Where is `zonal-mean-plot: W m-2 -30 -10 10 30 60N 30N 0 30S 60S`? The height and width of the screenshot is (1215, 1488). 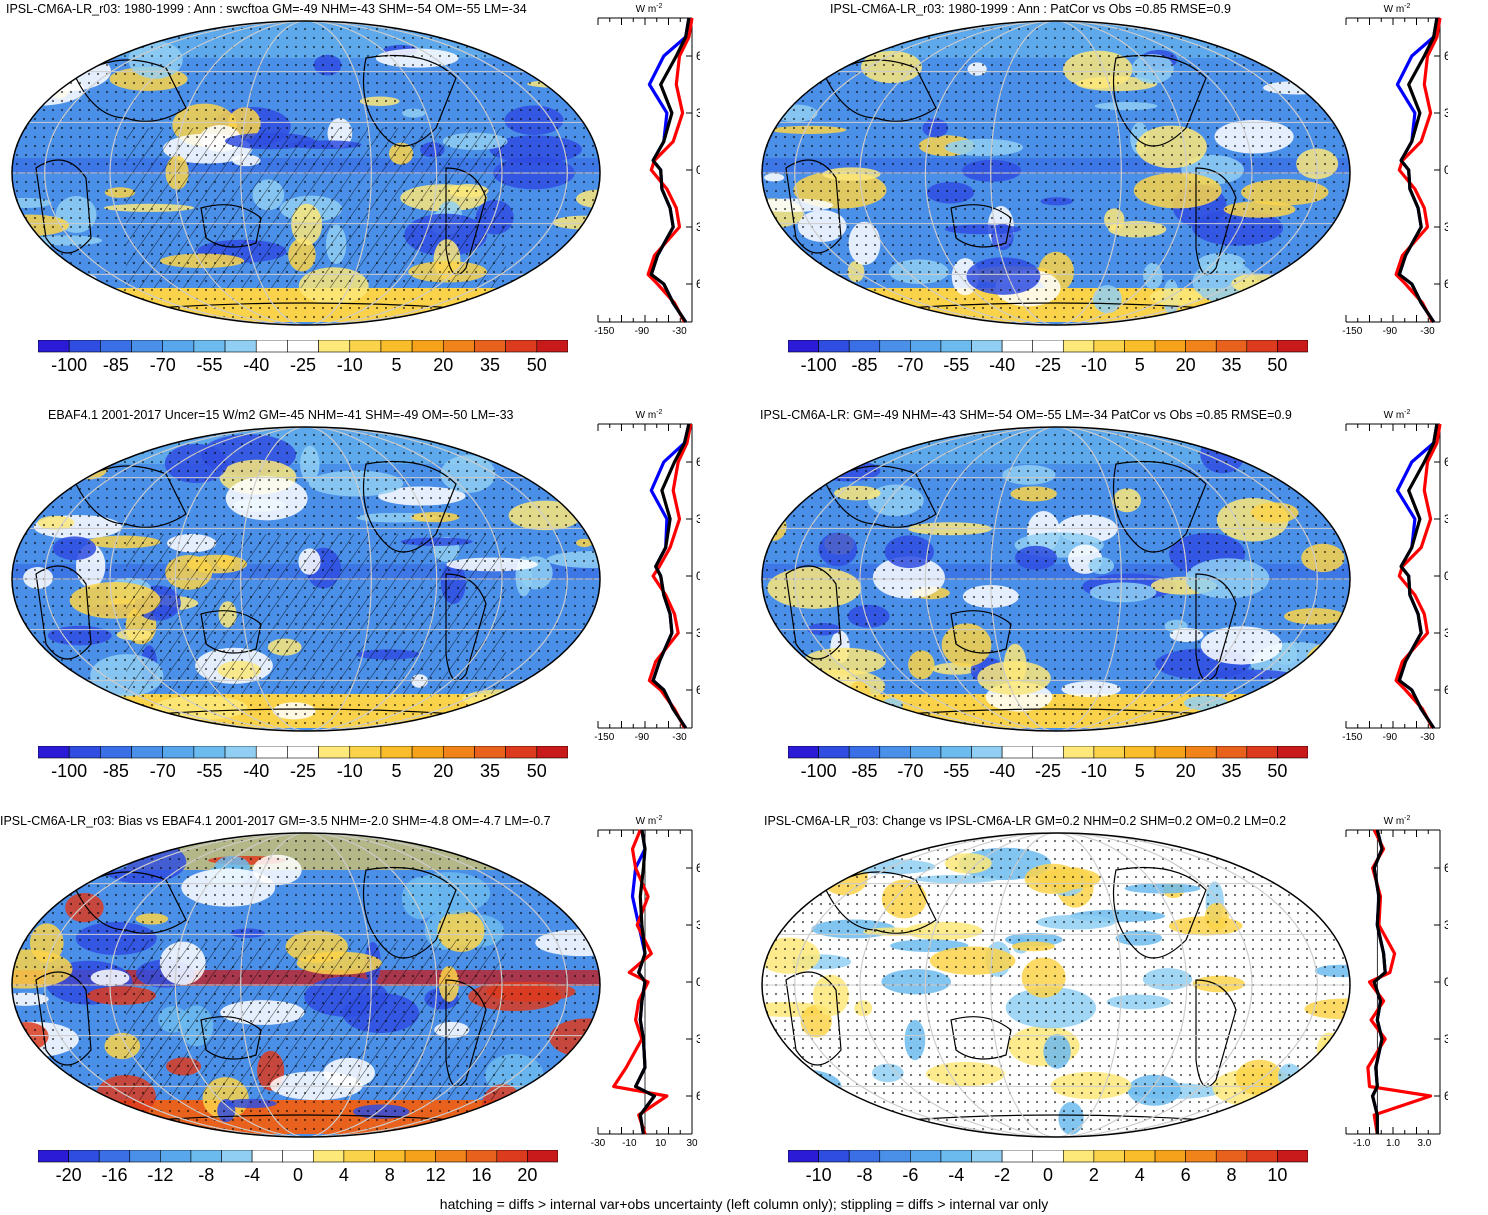 zonal-mean-plot: W m-2 -30 -10 10 30 60N 30N 0 30S 60S is located at coordinates (645, 981).